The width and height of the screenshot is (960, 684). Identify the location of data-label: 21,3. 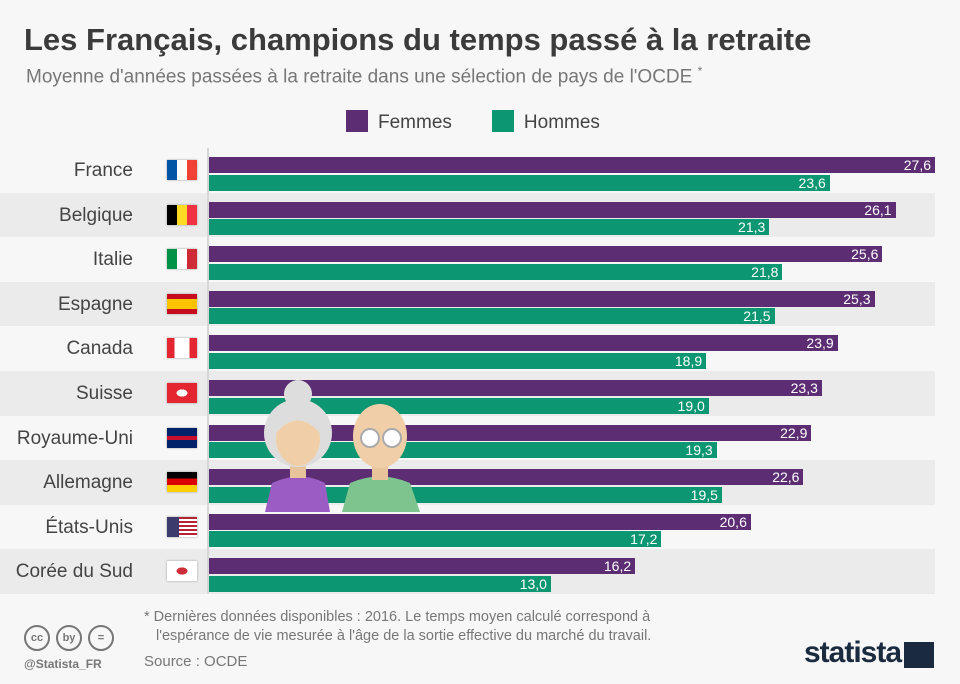
(752, 227).